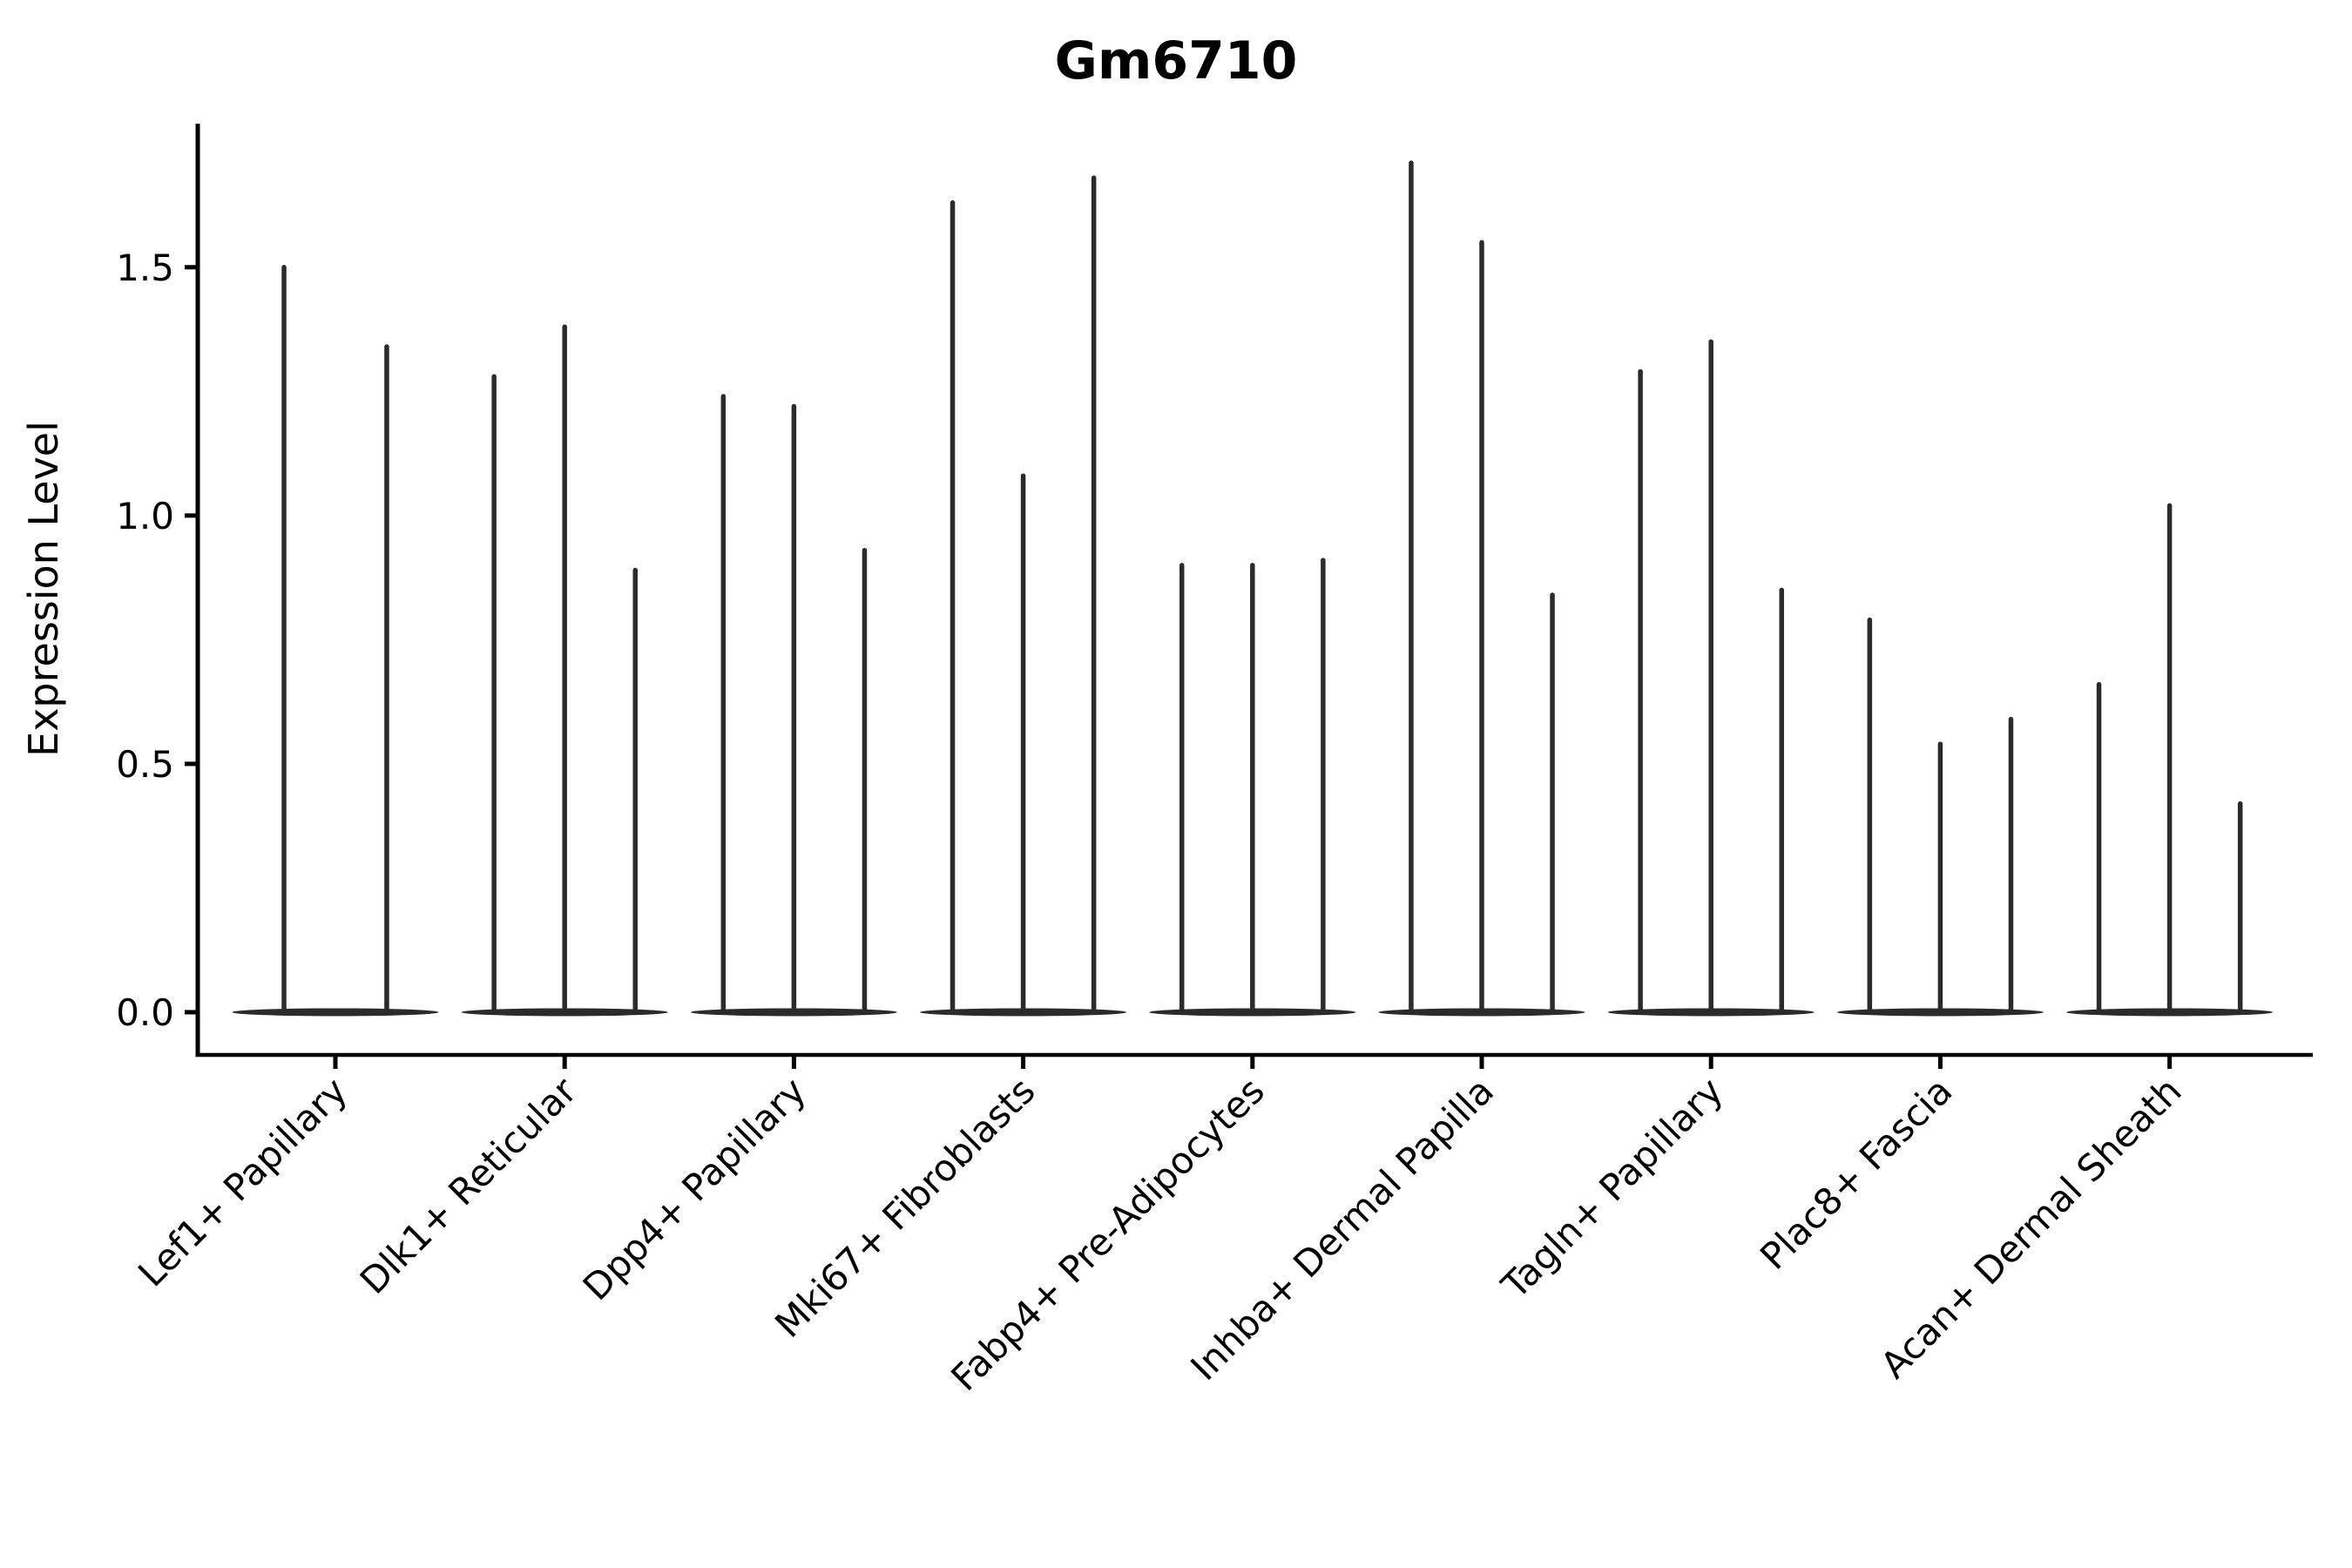  Describe the element at coordinates (145, 764) in the screenshot. I see `y-tick-label: 0.5` at that location.